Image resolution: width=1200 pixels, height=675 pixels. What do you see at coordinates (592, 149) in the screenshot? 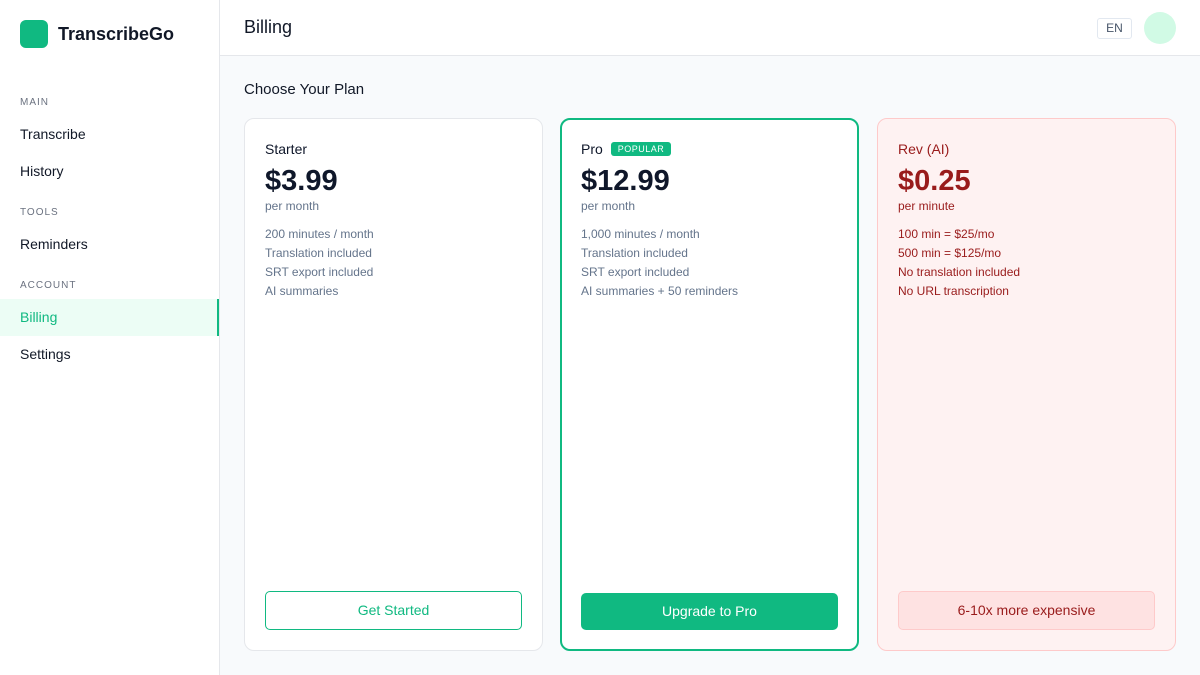
I see `plan-name: Pro` at bounding box center [592, 149].